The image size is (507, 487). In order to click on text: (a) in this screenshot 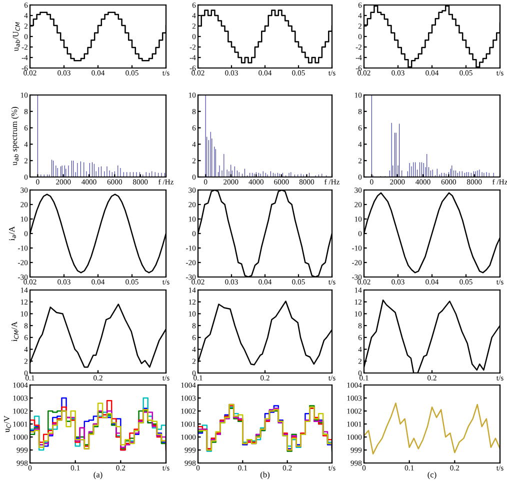, I will do `click(98, 476)`.